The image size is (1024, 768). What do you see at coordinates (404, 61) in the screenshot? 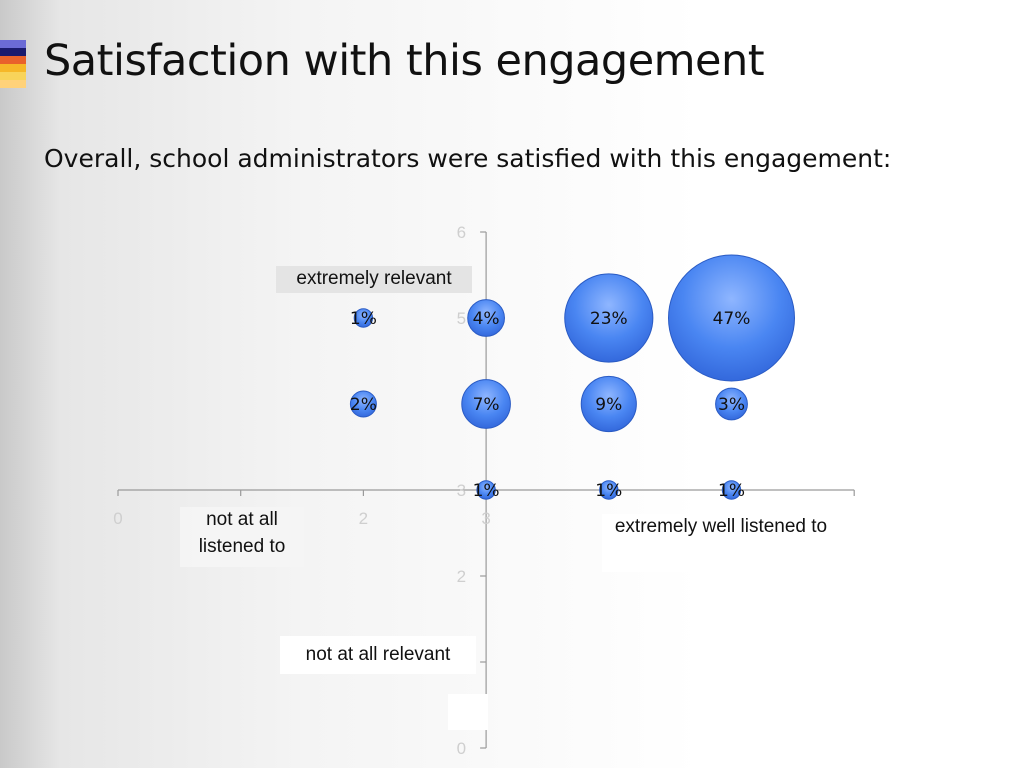
I see `slide-title: Satisfaction with this engagement` at bounding box center [404, 61].